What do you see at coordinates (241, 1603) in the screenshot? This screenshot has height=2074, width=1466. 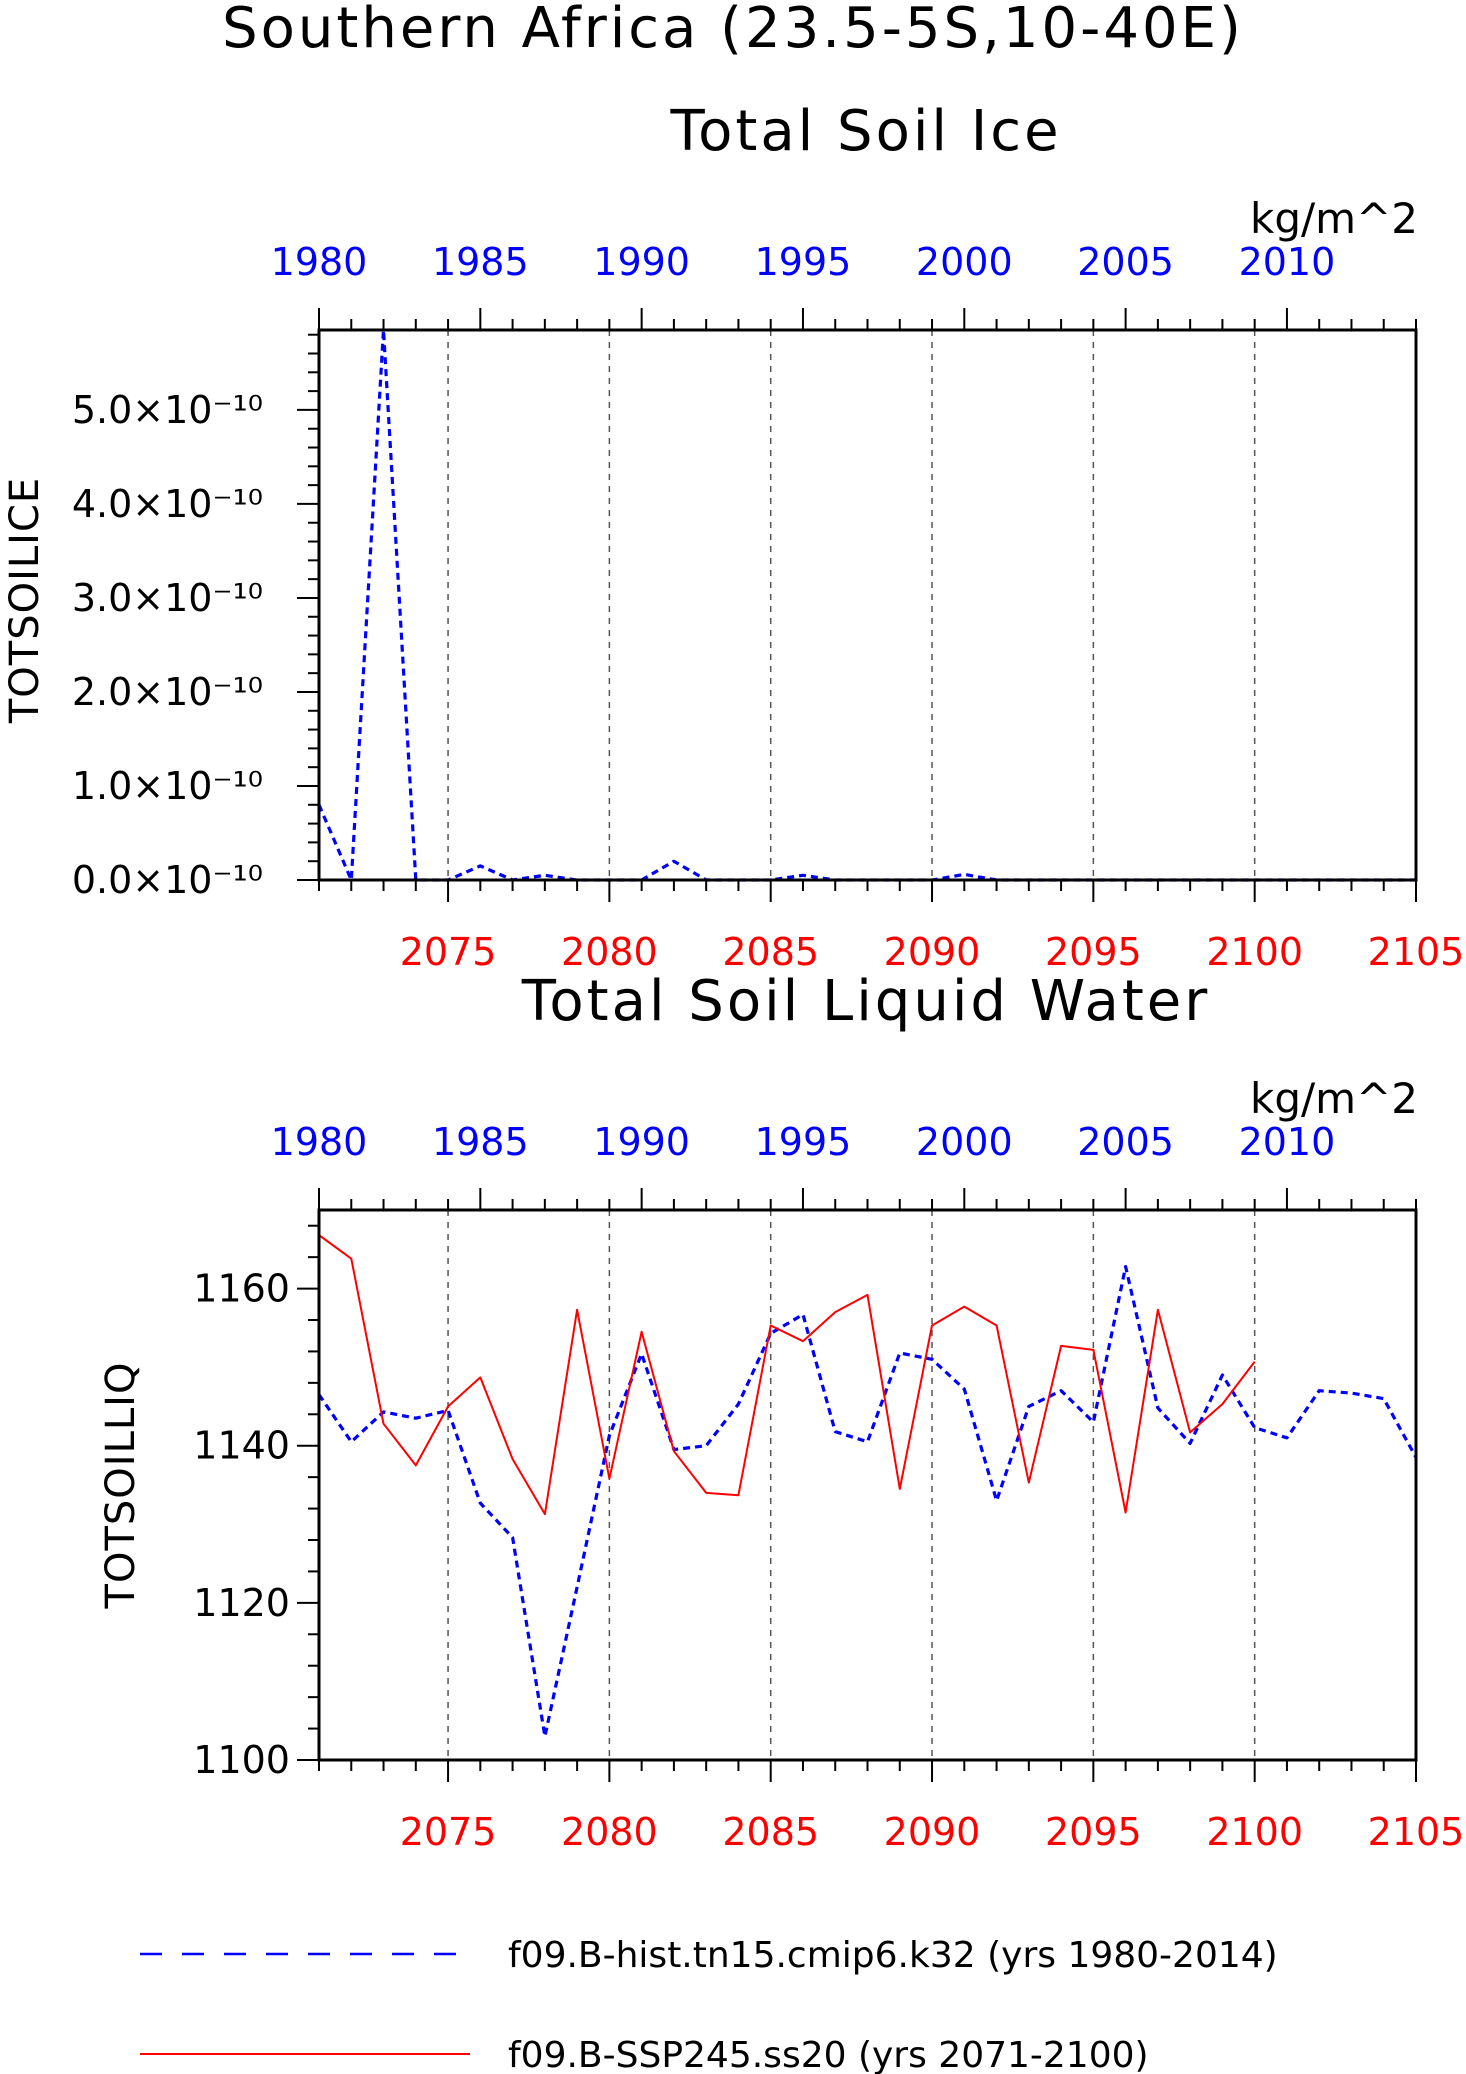 I see `y-axis-tick-label: 1120` at bounding box center [241, 1603].